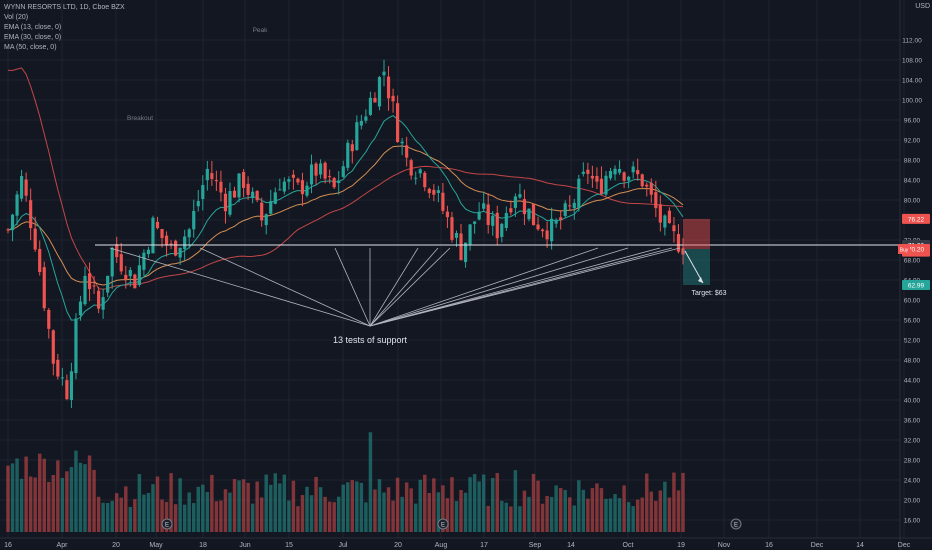 This screenshot has width=932, height=550. What do you see at coordinates (628, 545) in the screenshot?
I see `x-tick-label: Oct` at bounding box center [628, 545].